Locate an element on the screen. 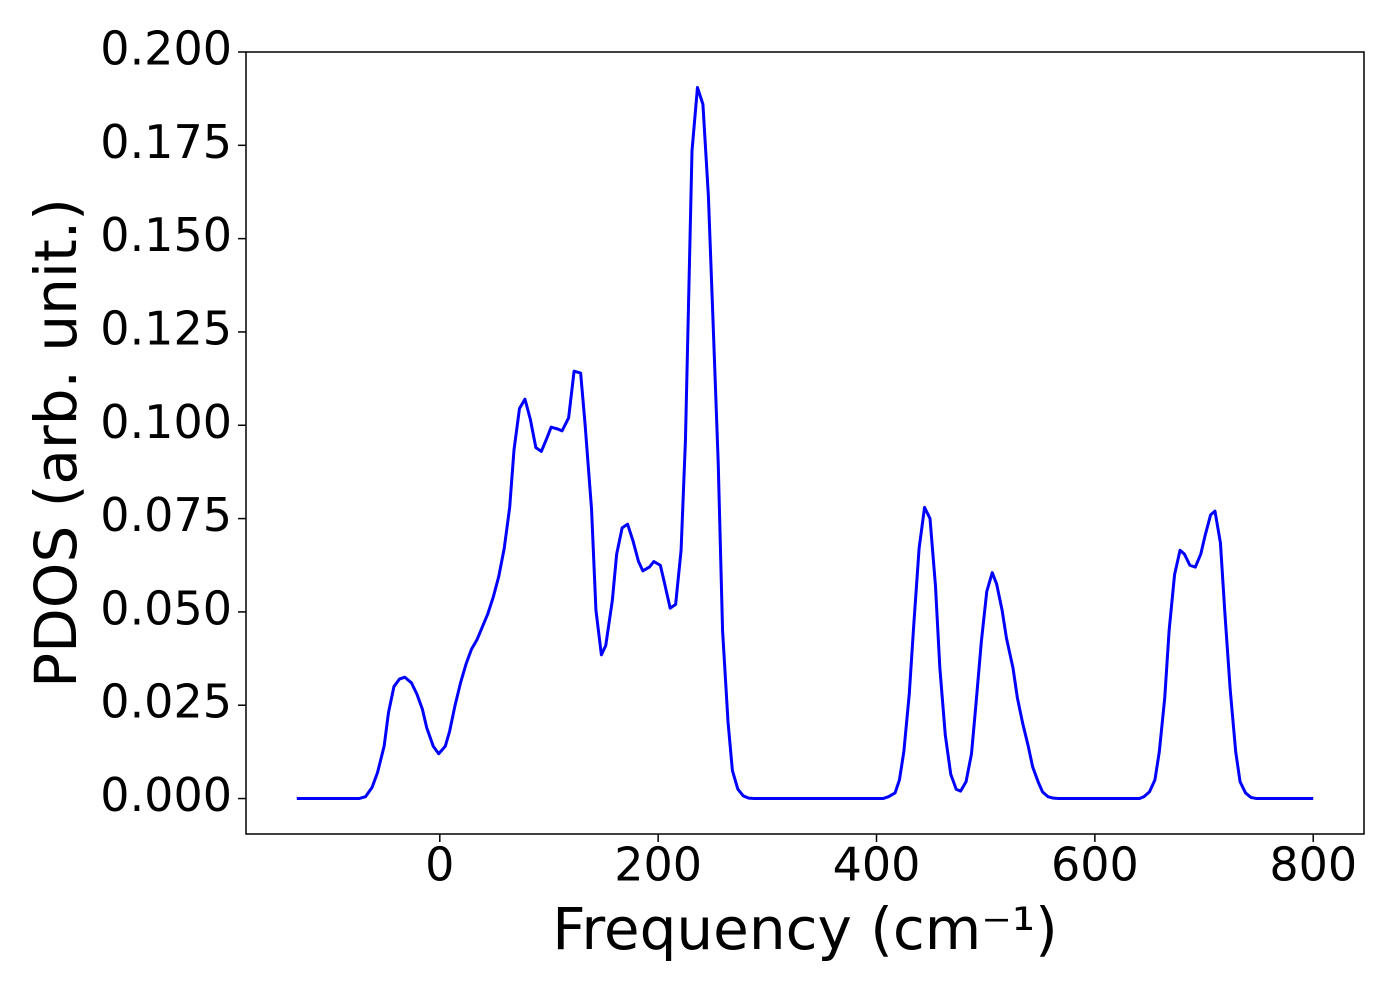 Image resolution: width=1400 pixels, height=1004 pixels. y-axis-label: PDOS (arb. unit.) is located at coordinates (56, 443).